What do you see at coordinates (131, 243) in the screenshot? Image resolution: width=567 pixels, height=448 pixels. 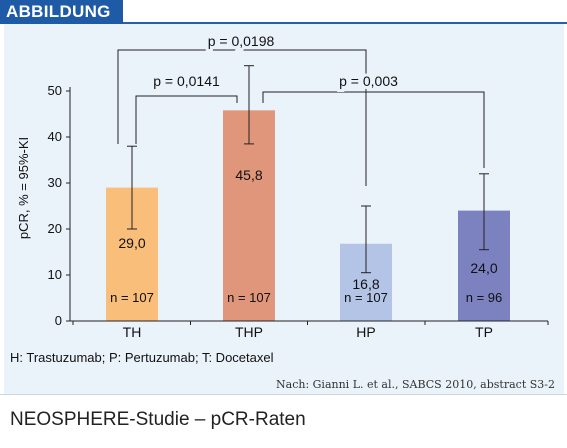 I see `value-label: 29,0` at bounding box center [131, 243].